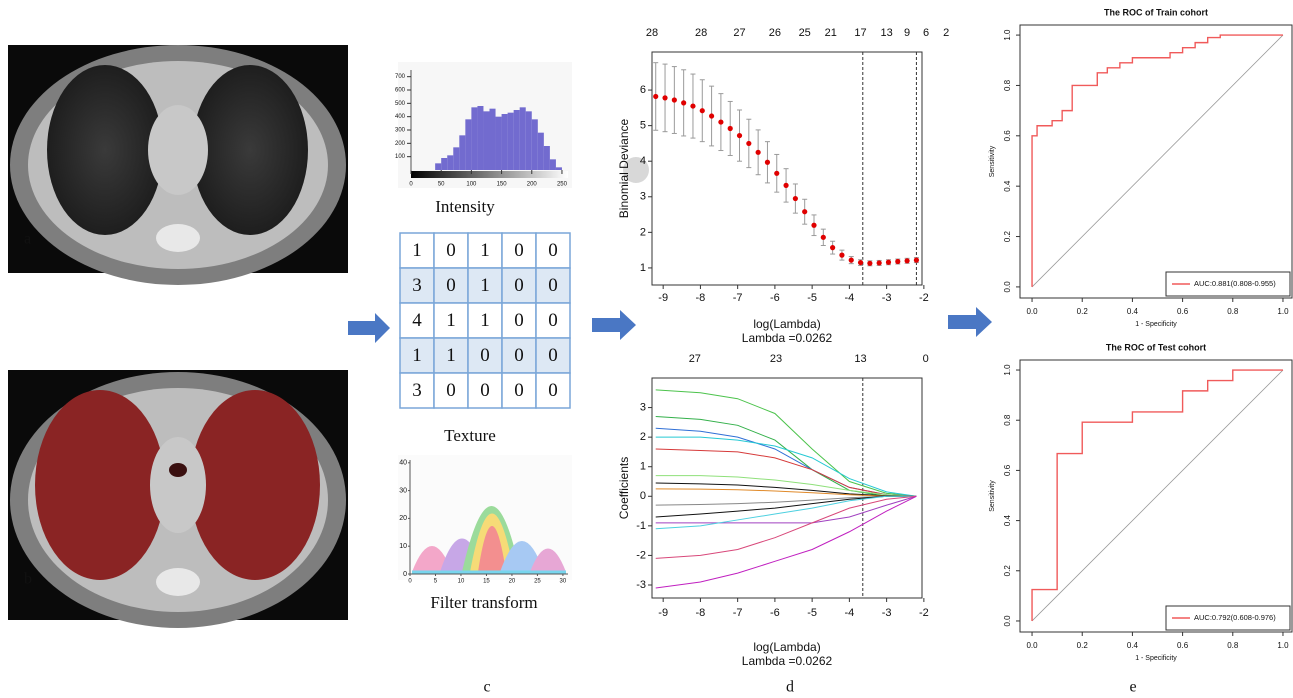 Image resolution: width=1293 pixels, height=698 pixels. What do you see at coordinates (624, 488) in the screenshot?
I see `y-axis-label: Coefficients` at bounding box center [624, 488].